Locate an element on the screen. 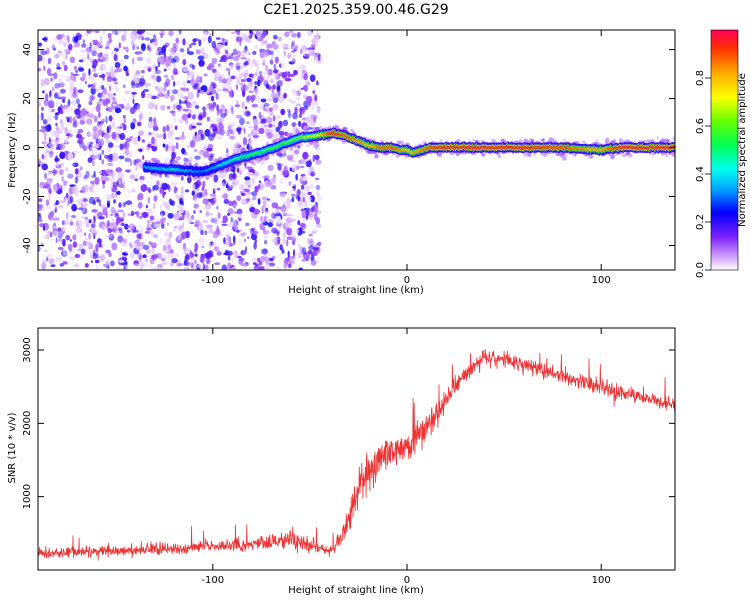  spectrogram-xlabel: Height of straight line (km) is located at coordinates (356, 290).